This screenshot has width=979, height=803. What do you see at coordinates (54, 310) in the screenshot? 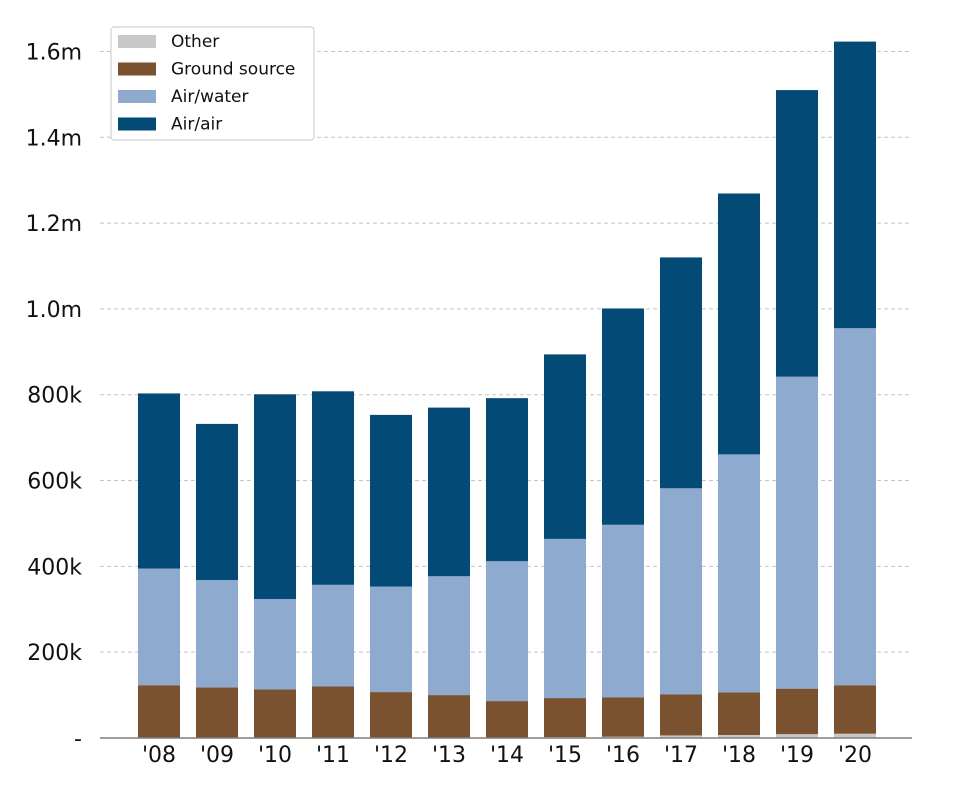
I see `y-tick-label: 1.0m` at bounding box center [54, 310].